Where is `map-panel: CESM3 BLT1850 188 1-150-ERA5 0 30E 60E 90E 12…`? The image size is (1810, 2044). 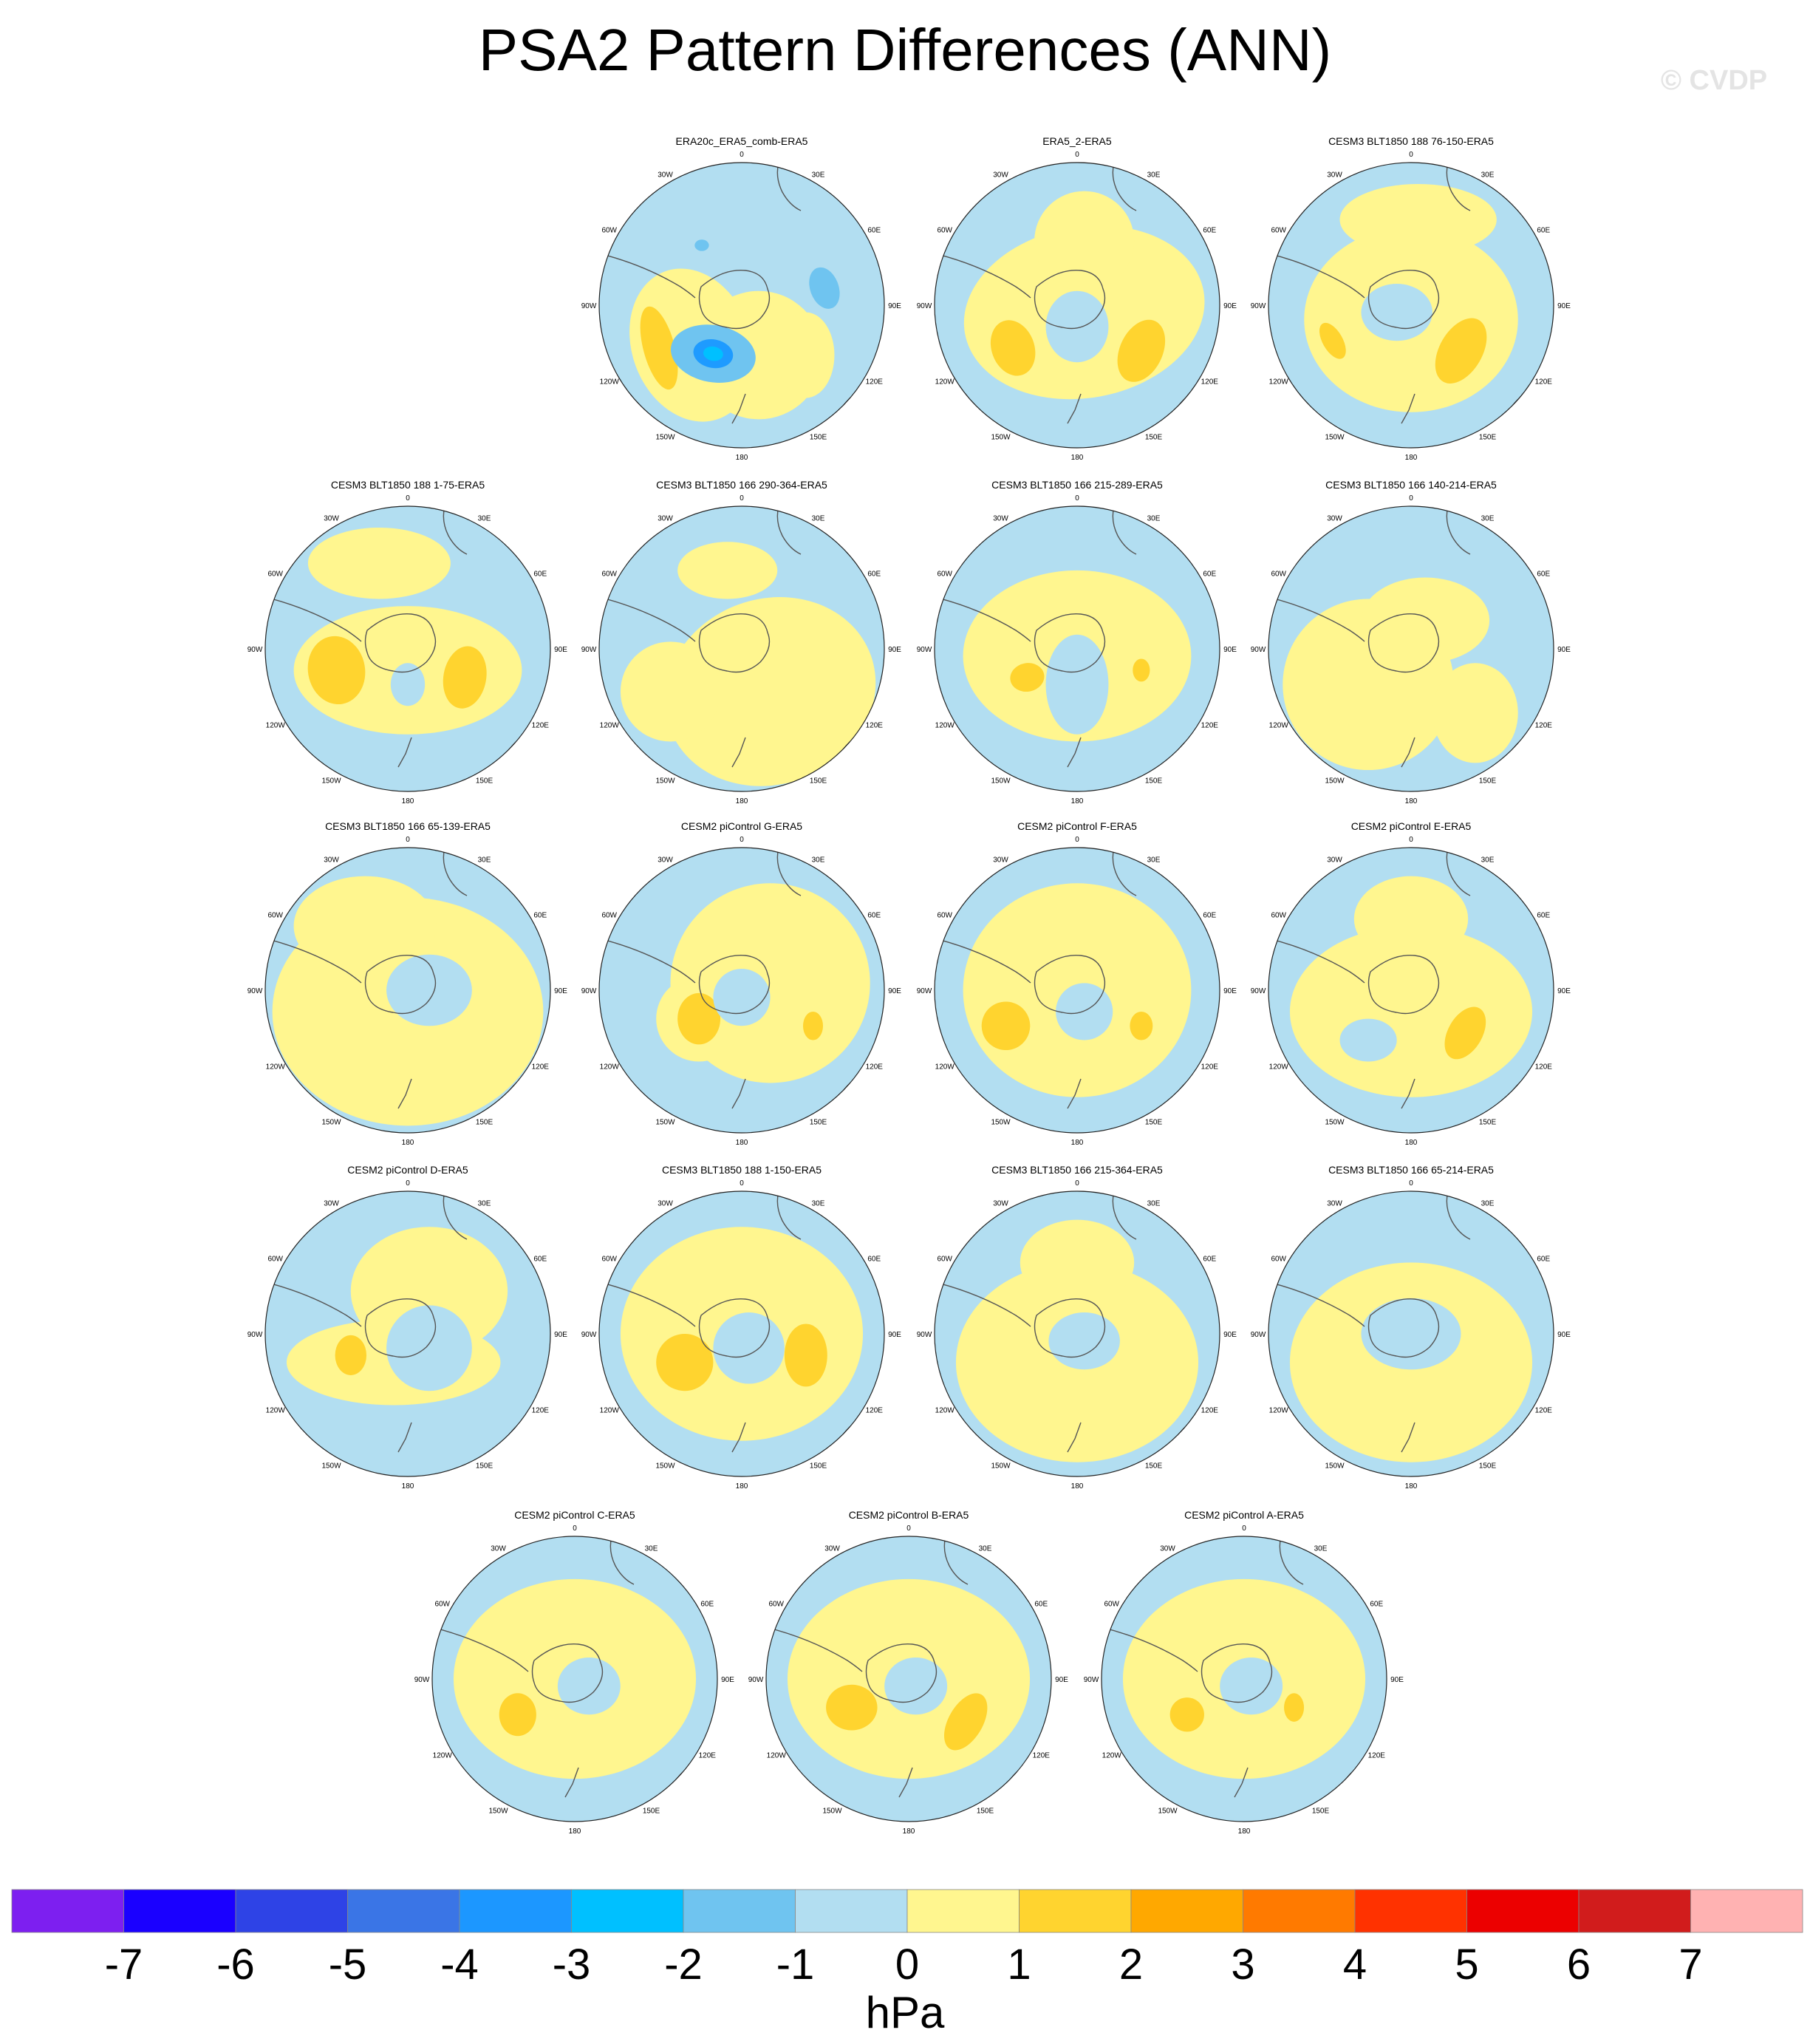 map-panel: CESM3 BLT1850 188 1-150-ERA5 0 30E 60E 90E 12… is located at coordinates (741, 1327).